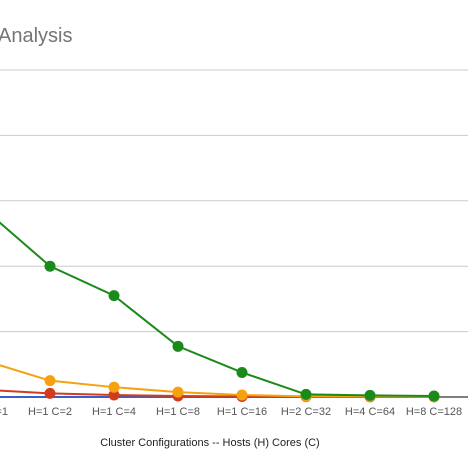 The image size is (474, 474). What do you see at coordinates (4, 412) in the screenshot?
I see `x-tick-label: H=1 C=1` at bounding box center [4, 412].